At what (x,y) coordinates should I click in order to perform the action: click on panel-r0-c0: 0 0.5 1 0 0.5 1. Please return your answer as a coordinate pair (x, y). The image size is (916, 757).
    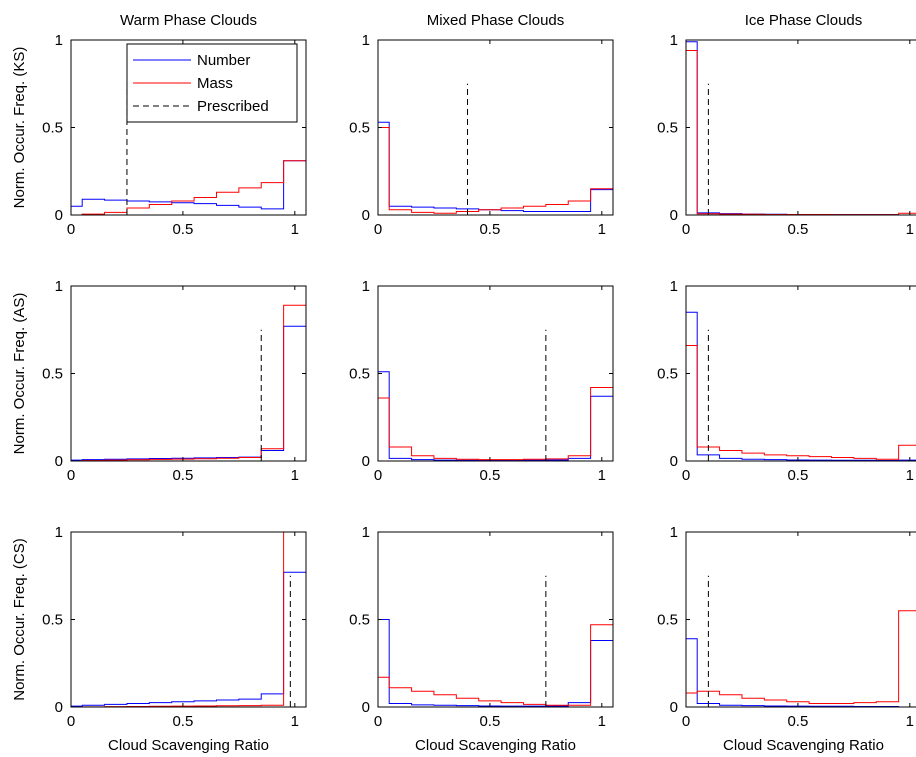
    Looking at the image, I should click on (174, 135).